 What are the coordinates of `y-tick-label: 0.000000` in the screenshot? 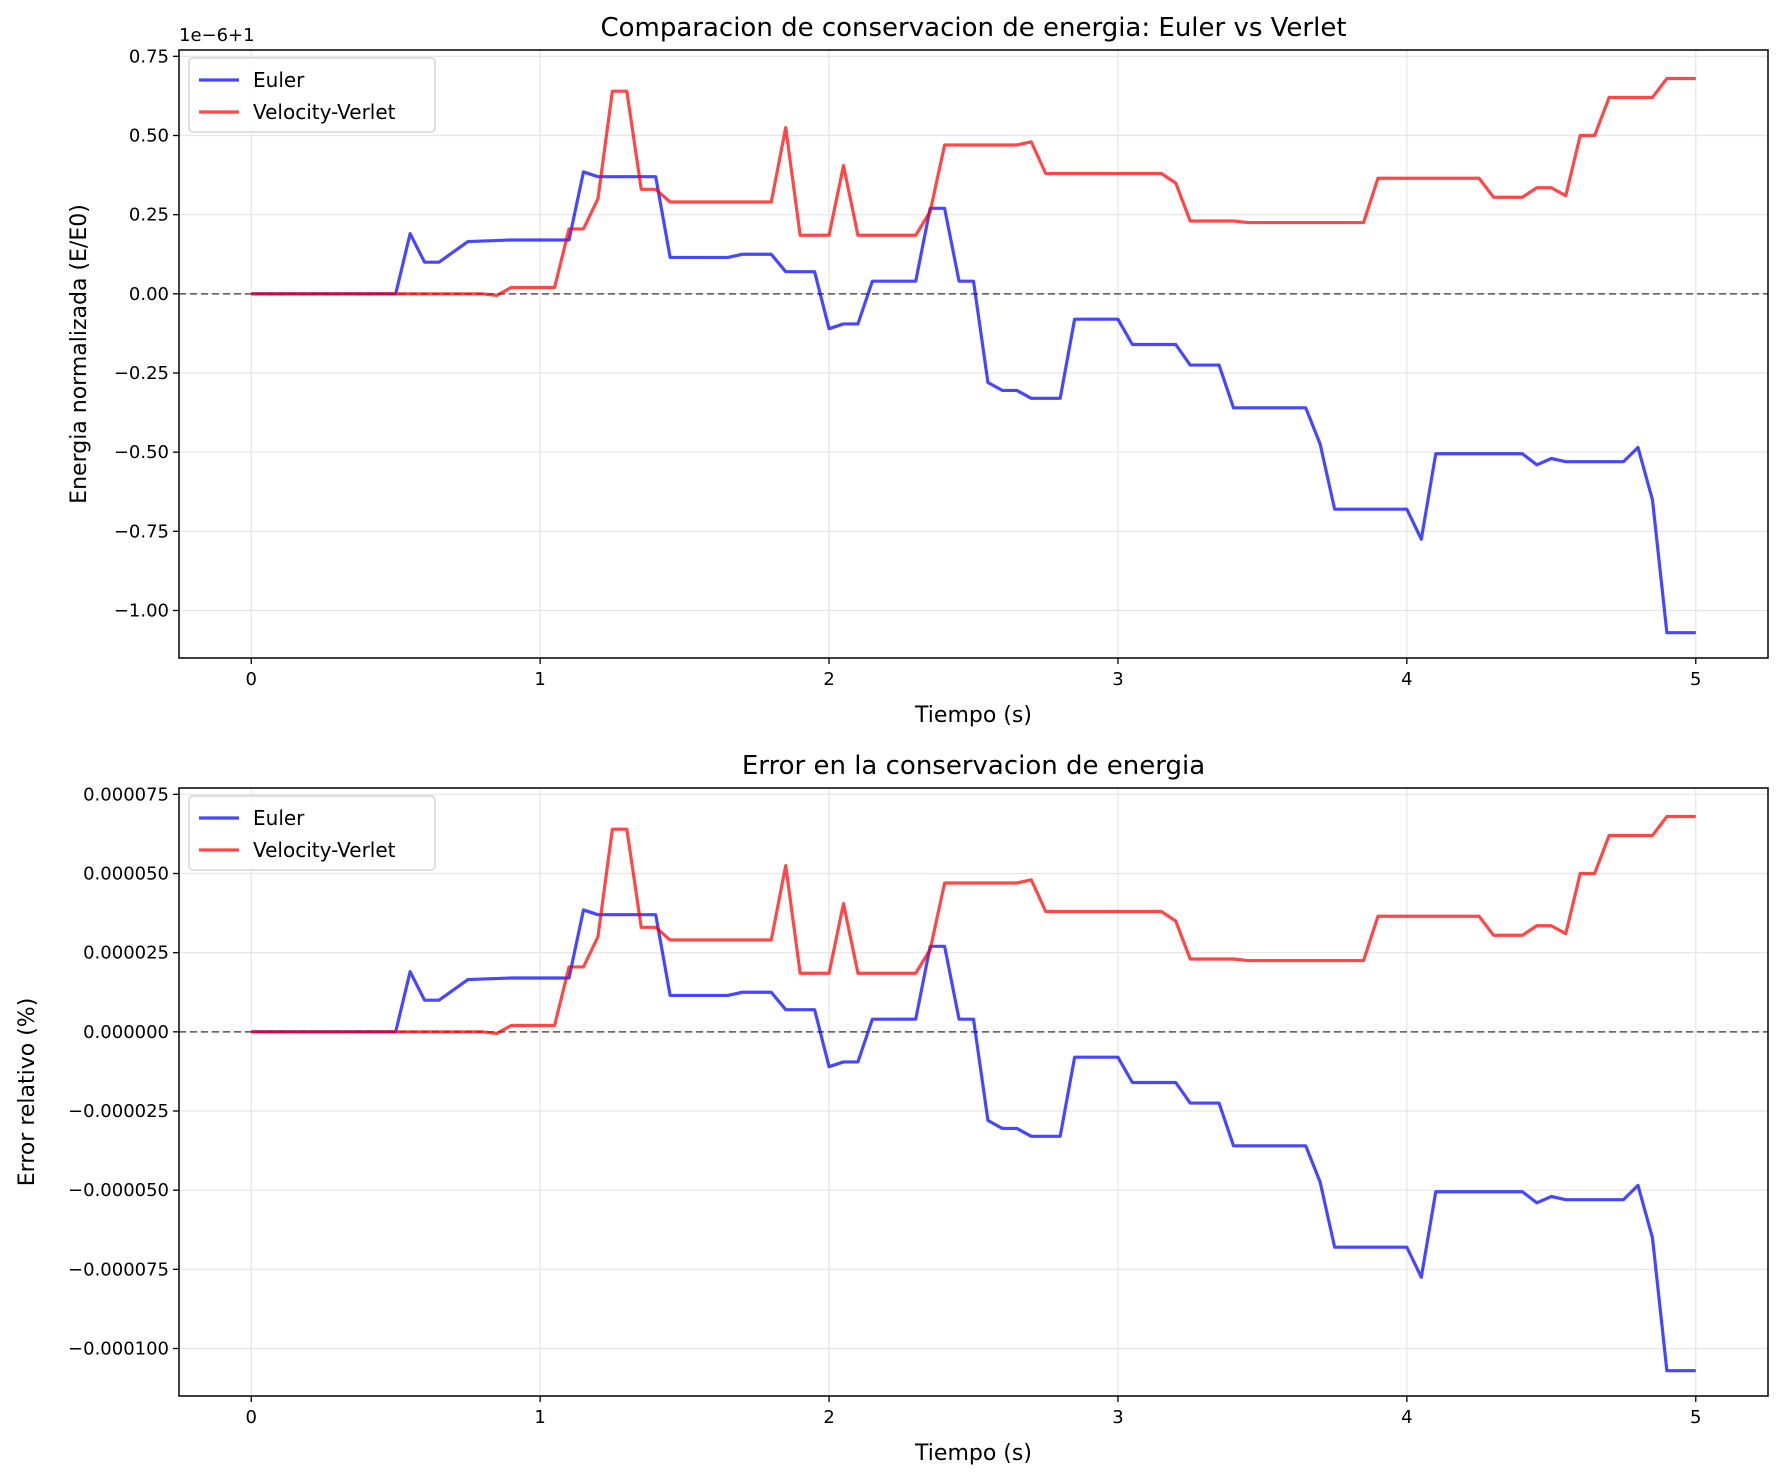 It's located at (126, 1032).